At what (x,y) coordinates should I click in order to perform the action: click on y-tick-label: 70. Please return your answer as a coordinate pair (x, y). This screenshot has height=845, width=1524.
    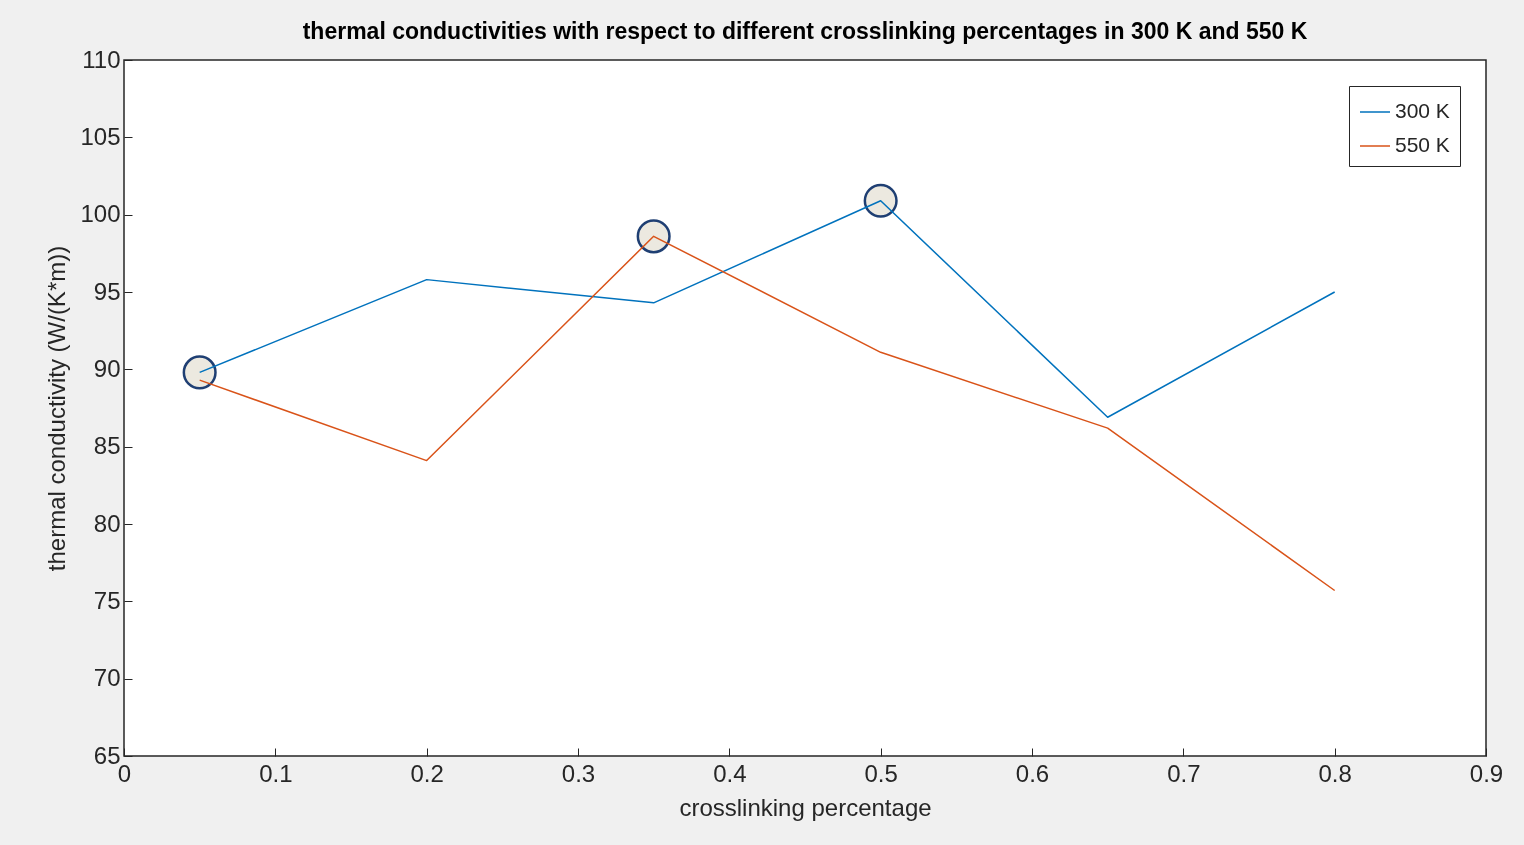
    Looking at the image, I should click on (107, 678).